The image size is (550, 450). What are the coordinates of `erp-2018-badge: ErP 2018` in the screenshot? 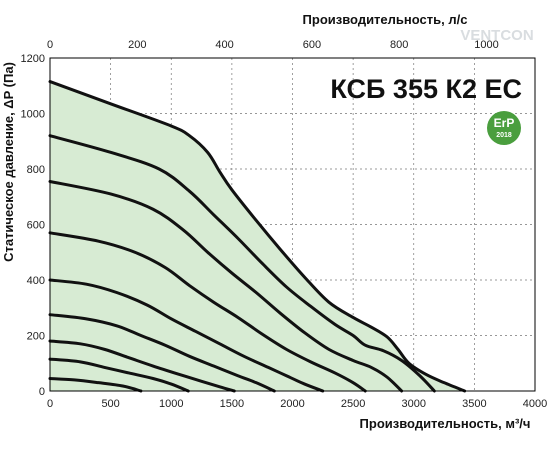 It's located at (504, 128).